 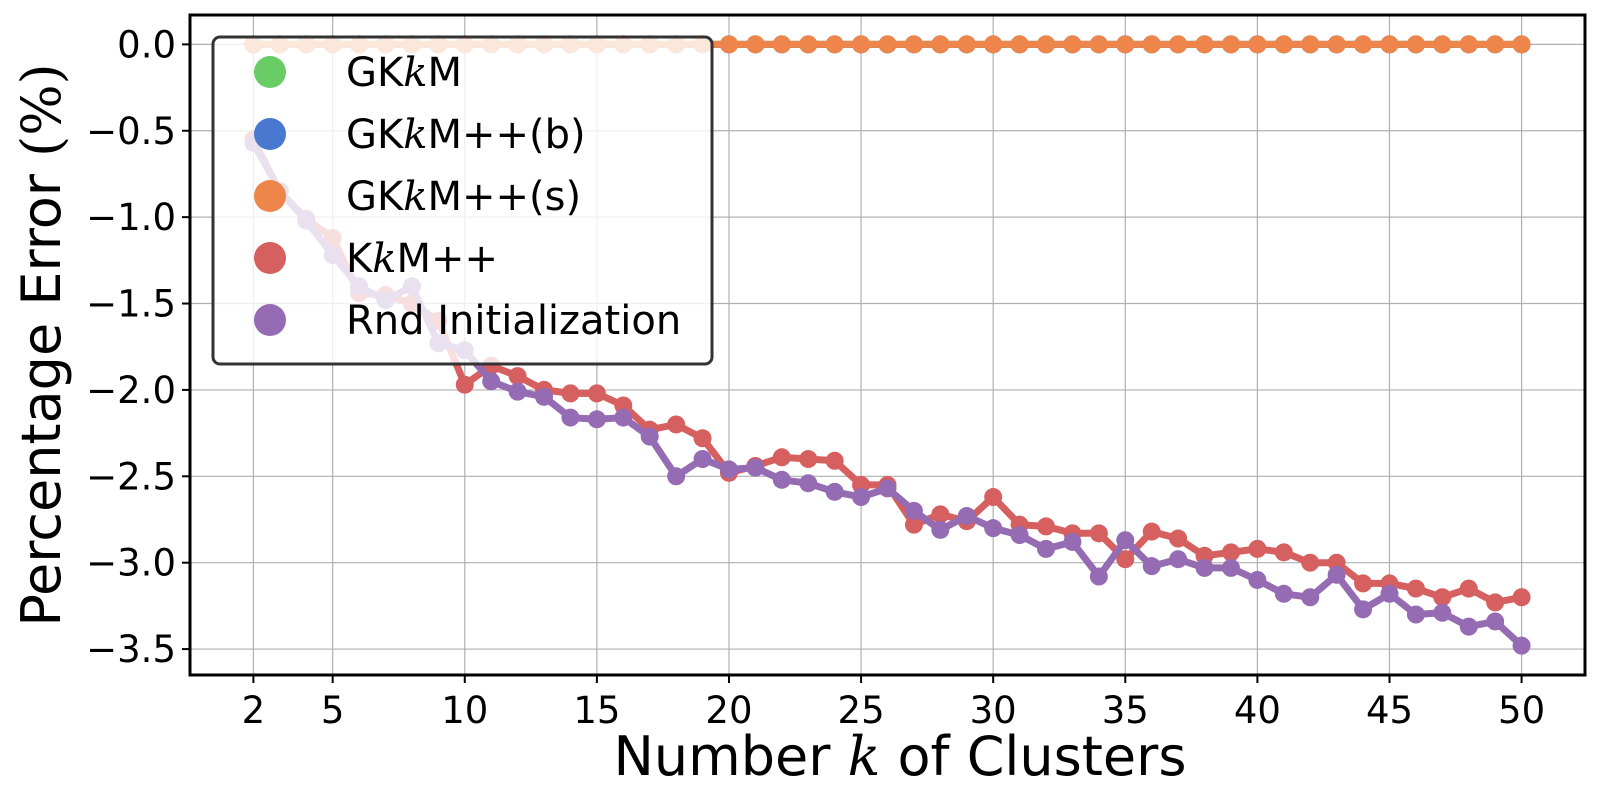 I want to click on y-tick-label: −1.0, so click(x=131, y=217).